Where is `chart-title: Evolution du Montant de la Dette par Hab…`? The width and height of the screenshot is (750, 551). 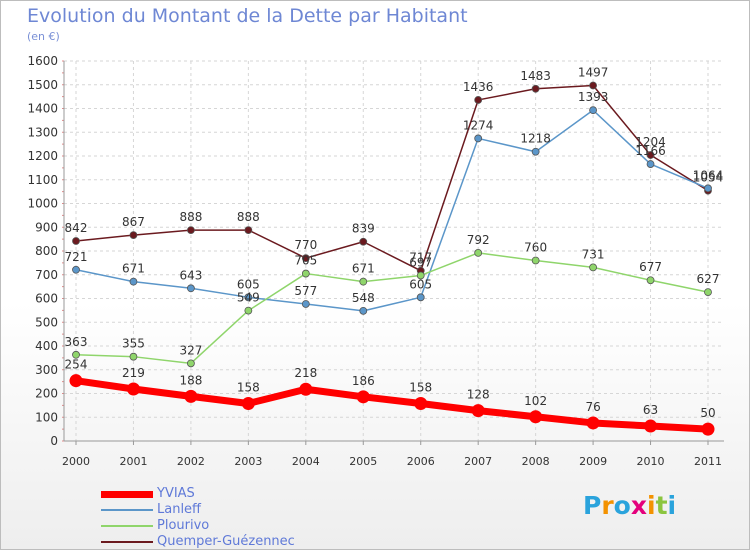 chart-title: Evolution du Montant de la Dette par Hab… is located at coordinates (247, 16).